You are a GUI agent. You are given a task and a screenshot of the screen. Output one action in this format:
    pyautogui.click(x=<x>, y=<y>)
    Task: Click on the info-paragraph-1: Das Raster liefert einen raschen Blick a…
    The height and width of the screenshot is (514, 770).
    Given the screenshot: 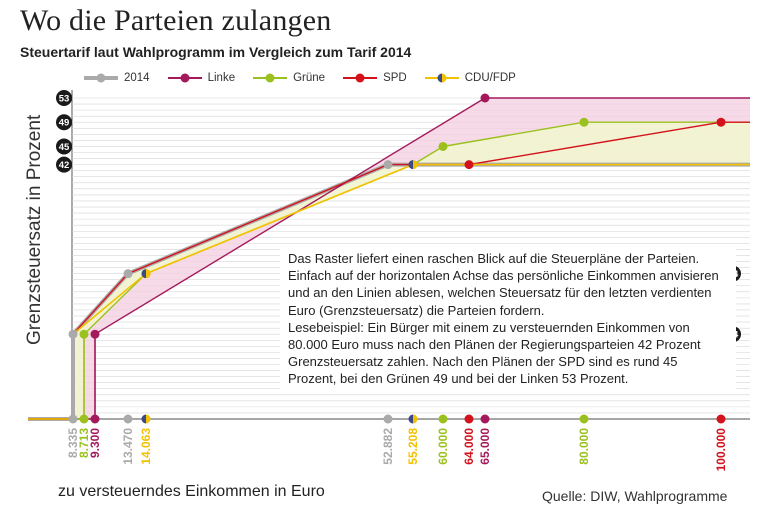 What is the action you would take?
    pyautogui.click(x=503, y=284)
    